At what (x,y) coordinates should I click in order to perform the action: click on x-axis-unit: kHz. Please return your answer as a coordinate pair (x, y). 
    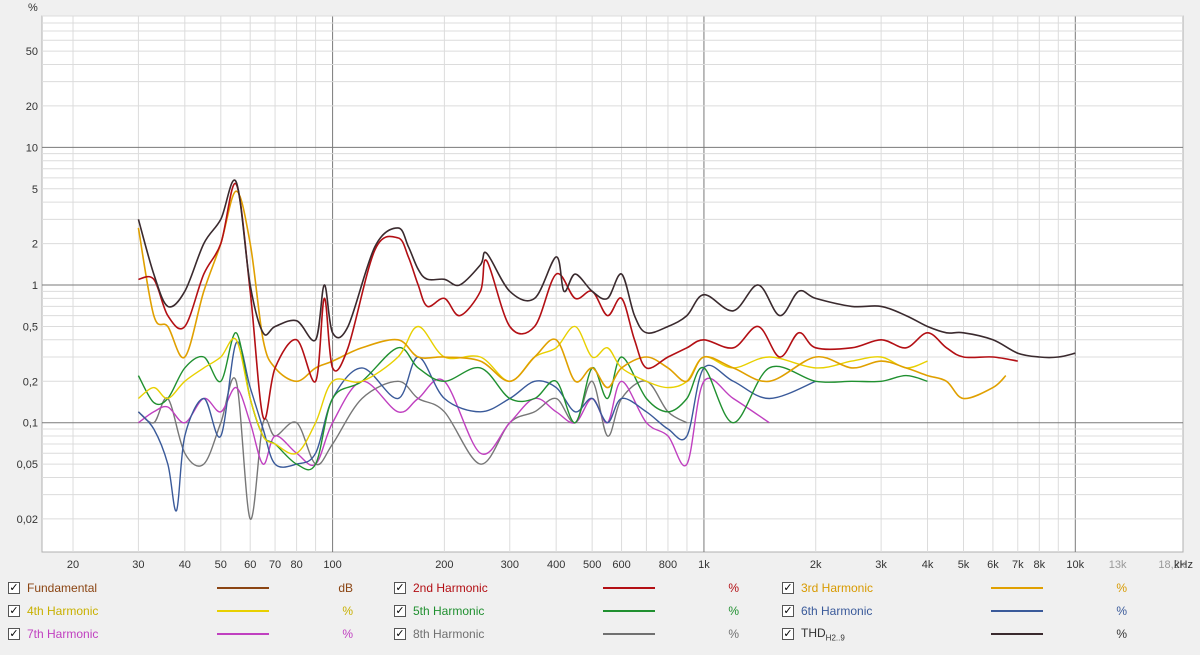
    Looking at the image, I should click on (1183, 565).